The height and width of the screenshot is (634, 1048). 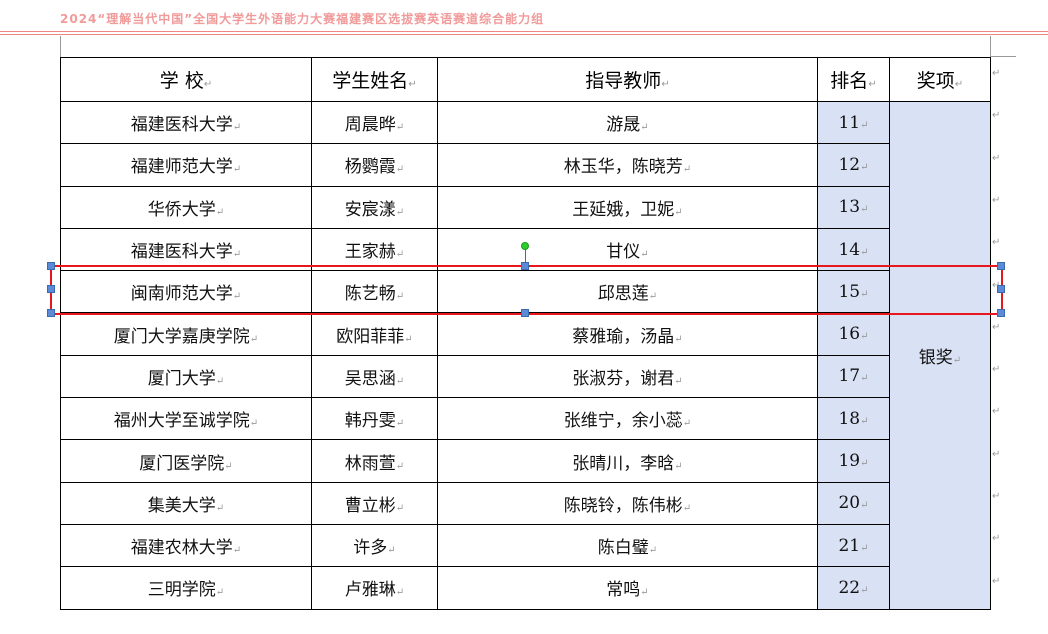 I want to click on teacher-cell: 常鸣↵, so click(x=627, y=588).